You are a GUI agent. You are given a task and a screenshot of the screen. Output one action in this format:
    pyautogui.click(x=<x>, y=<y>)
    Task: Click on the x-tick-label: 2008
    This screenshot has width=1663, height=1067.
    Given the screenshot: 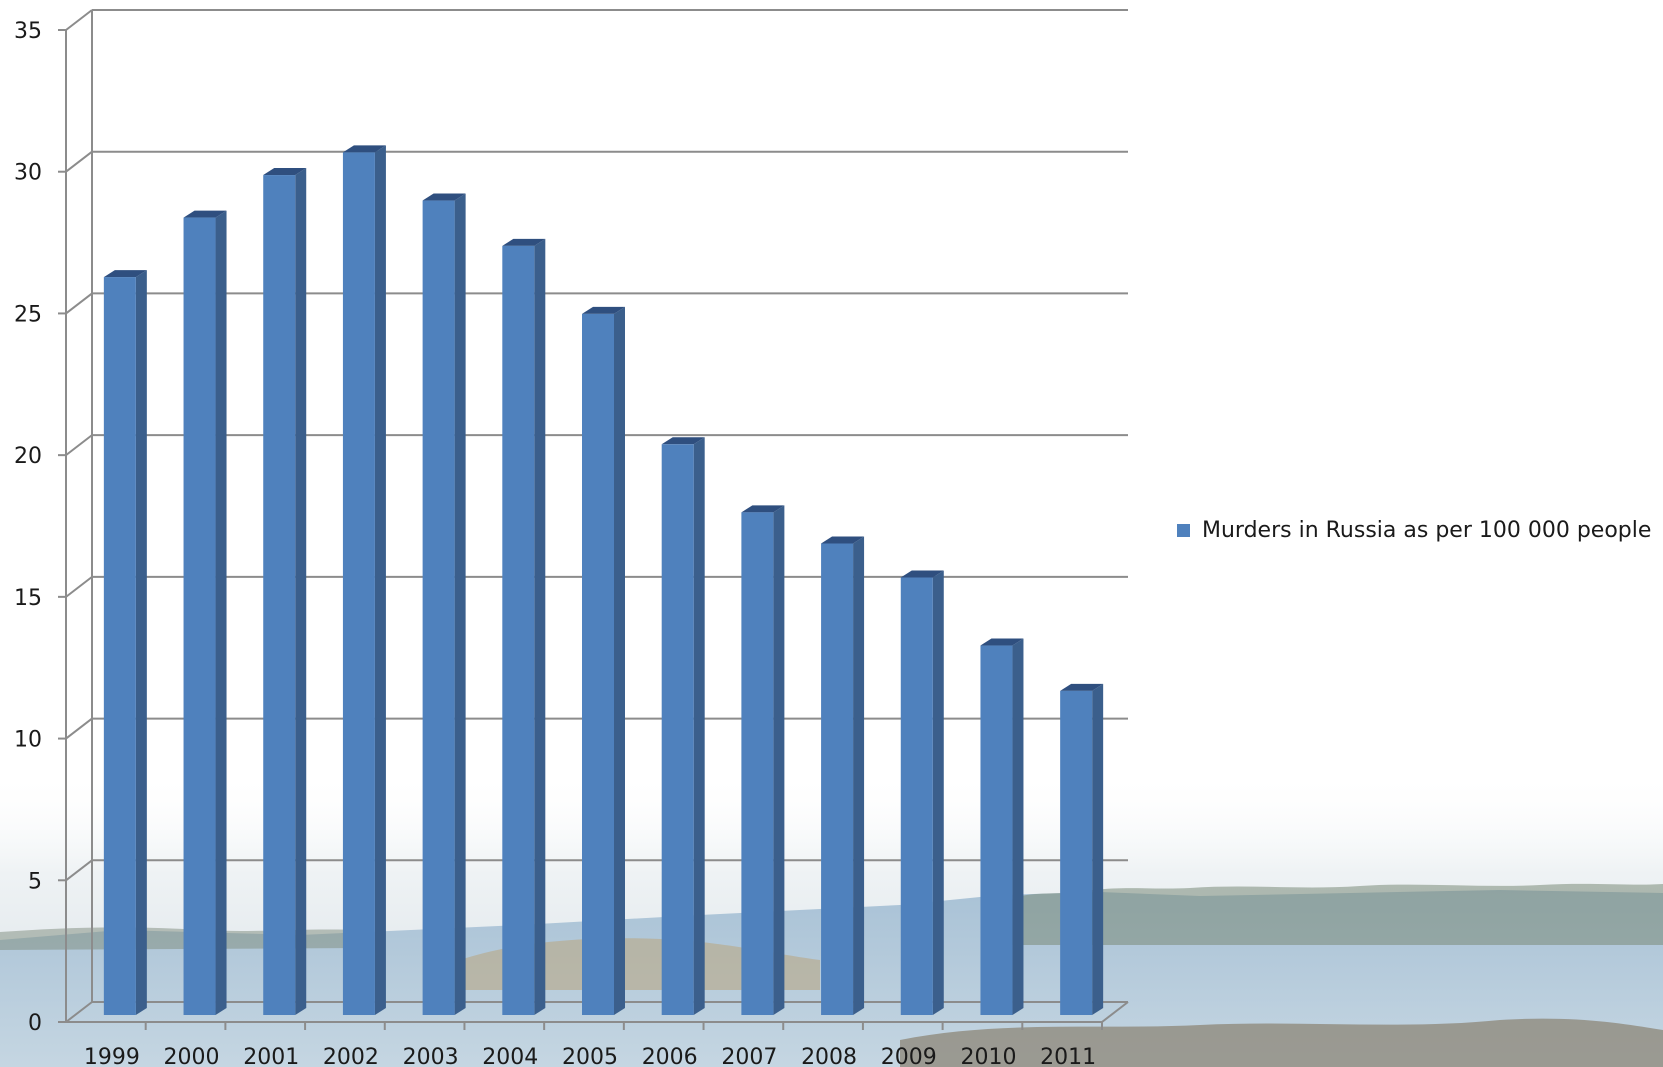 What is the action you would take?
    pyautogui.click(x=829, y=1056)
    